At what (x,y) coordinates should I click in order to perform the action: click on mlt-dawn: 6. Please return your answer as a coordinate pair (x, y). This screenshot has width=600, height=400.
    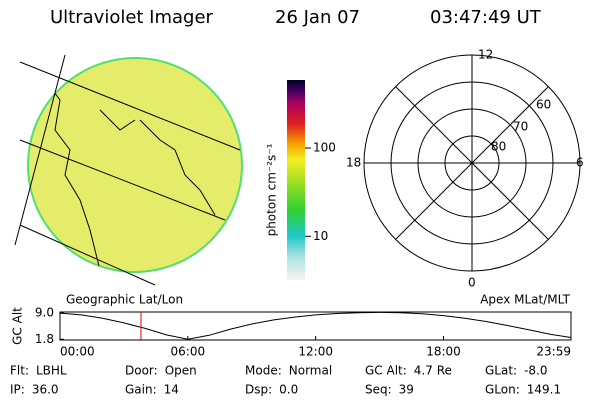
    Looking at the image, I should click on (580, 163).